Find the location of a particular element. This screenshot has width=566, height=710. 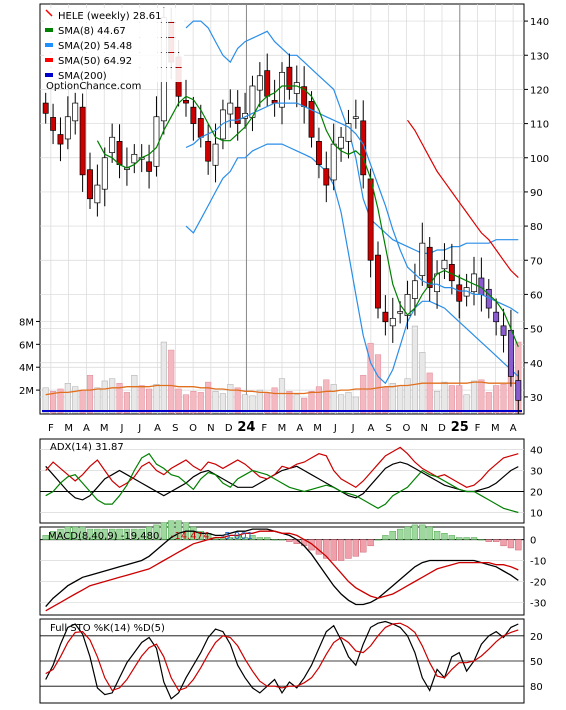

sma50-line is located at coordinates (463, 199).